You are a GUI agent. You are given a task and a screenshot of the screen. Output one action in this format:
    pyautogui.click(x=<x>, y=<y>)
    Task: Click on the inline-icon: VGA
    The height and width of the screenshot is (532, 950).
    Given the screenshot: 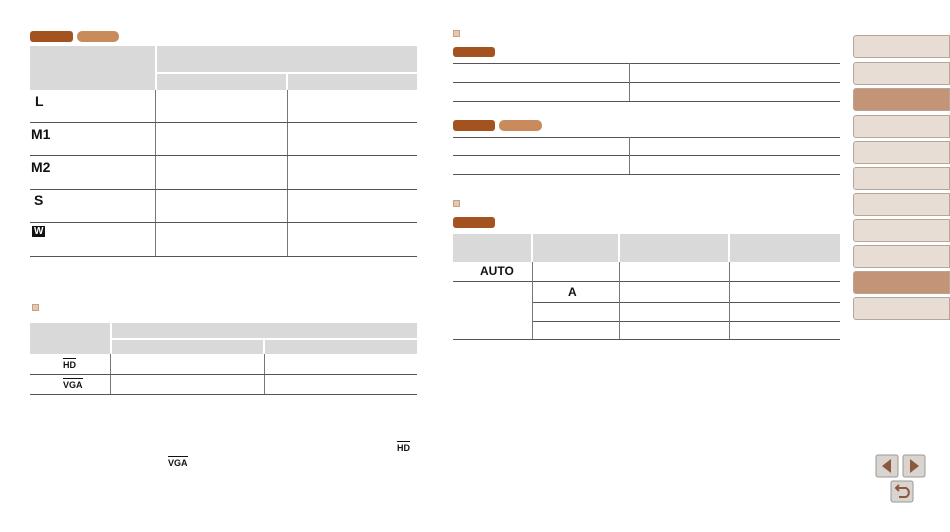 What is the action you would take?
    pyautogui.click(x=178, y=462)
    